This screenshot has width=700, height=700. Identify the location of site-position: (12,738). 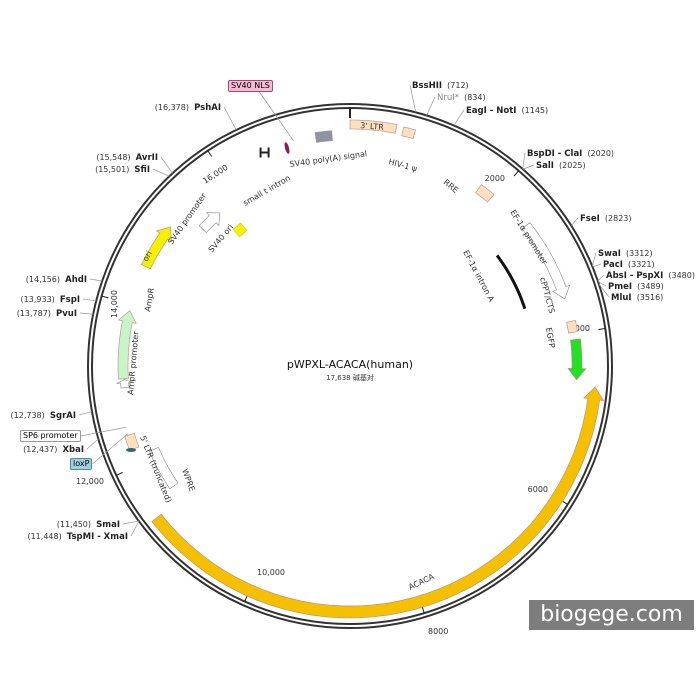
(28, 415).